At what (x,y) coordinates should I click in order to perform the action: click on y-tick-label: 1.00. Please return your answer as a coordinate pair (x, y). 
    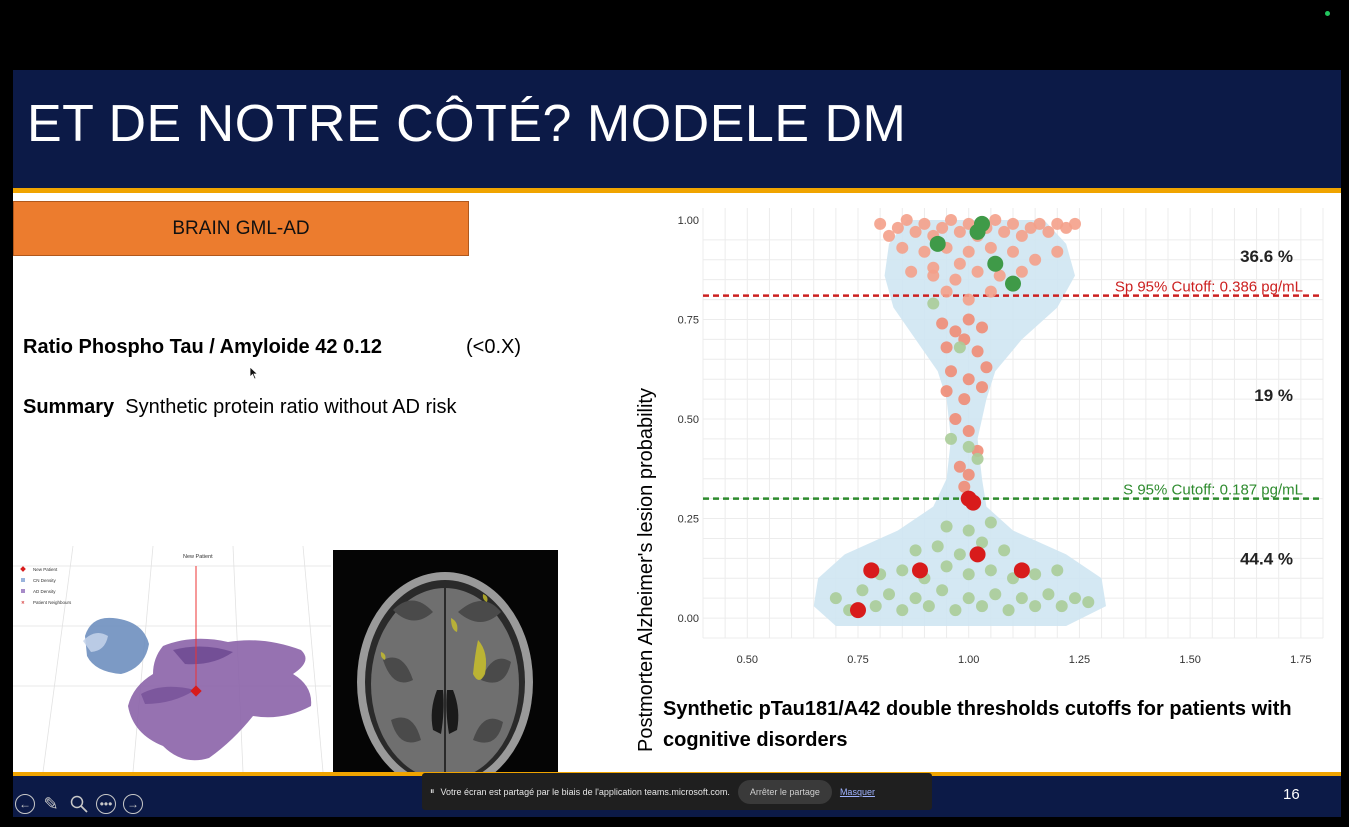
    Looking at the image, I should click on (688, 221).